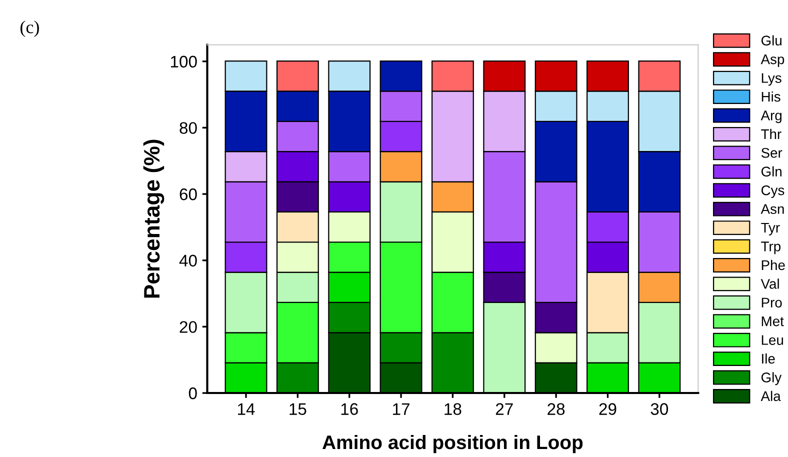  I want to click on x-tick-label: 27, so click(504, 409).